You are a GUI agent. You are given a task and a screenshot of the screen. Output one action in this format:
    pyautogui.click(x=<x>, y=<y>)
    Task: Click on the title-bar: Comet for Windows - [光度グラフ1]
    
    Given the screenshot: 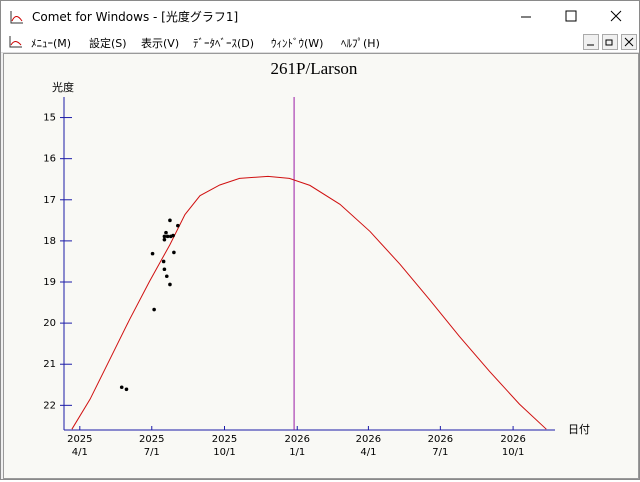 What is the action you would take?
    pyautogui.click(x=320, y=16)
    